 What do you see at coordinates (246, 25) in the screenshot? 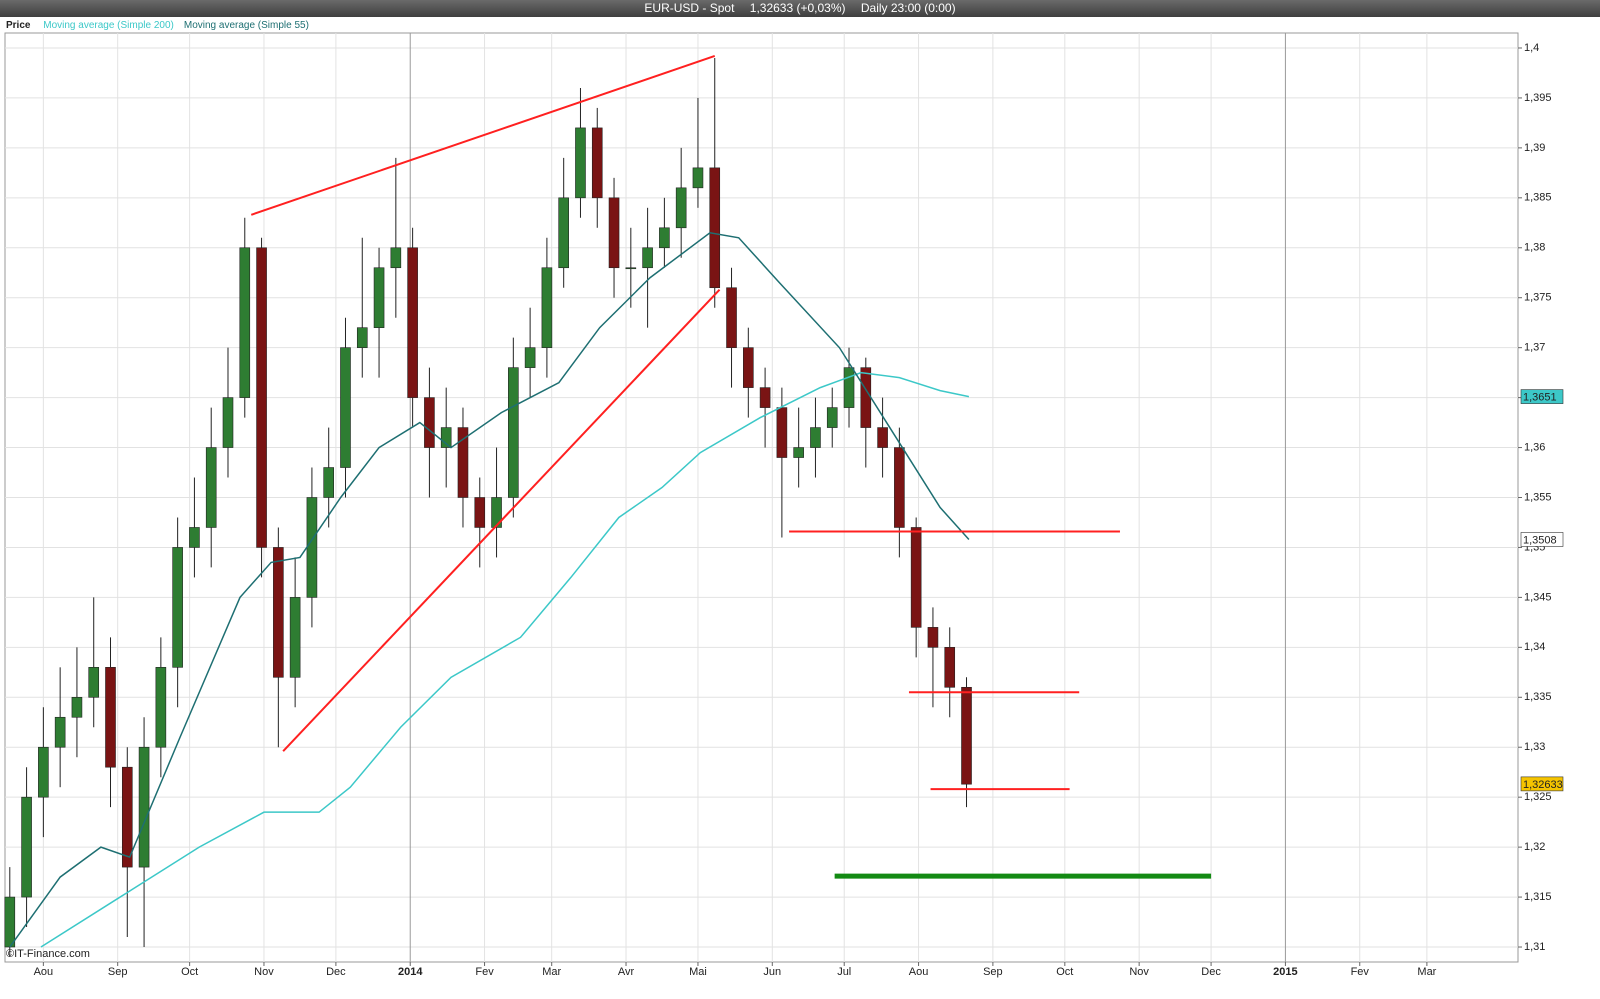
I see `legend-entry: Moving average (Simple 55)` at bounding box center [246, 25].